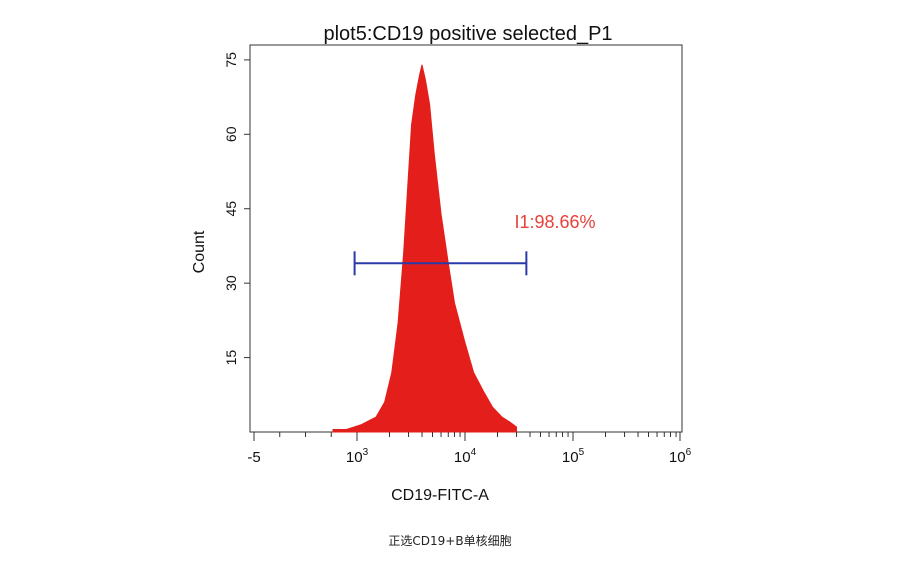 This screenshot has width=900, height=579. I want to click on x-axis-label: CD19-FITC-A, so click(440, 495).